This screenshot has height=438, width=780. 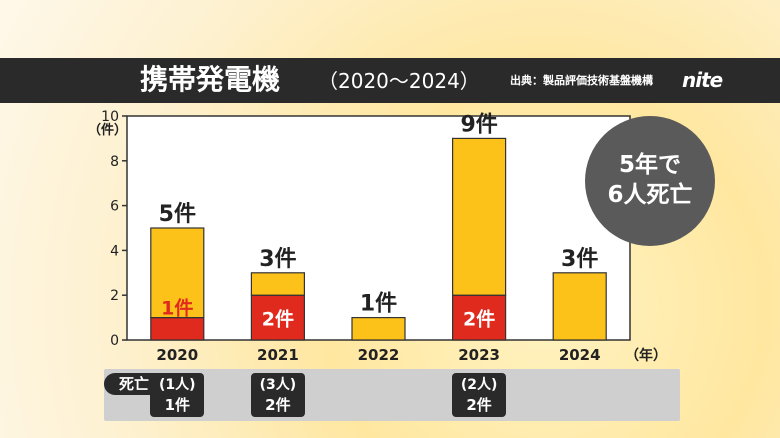 What do you see at coordinates (479, 395) in the screenshot?
I see `death-count-box: (2人) 2件` at bounding box center [479, 395].